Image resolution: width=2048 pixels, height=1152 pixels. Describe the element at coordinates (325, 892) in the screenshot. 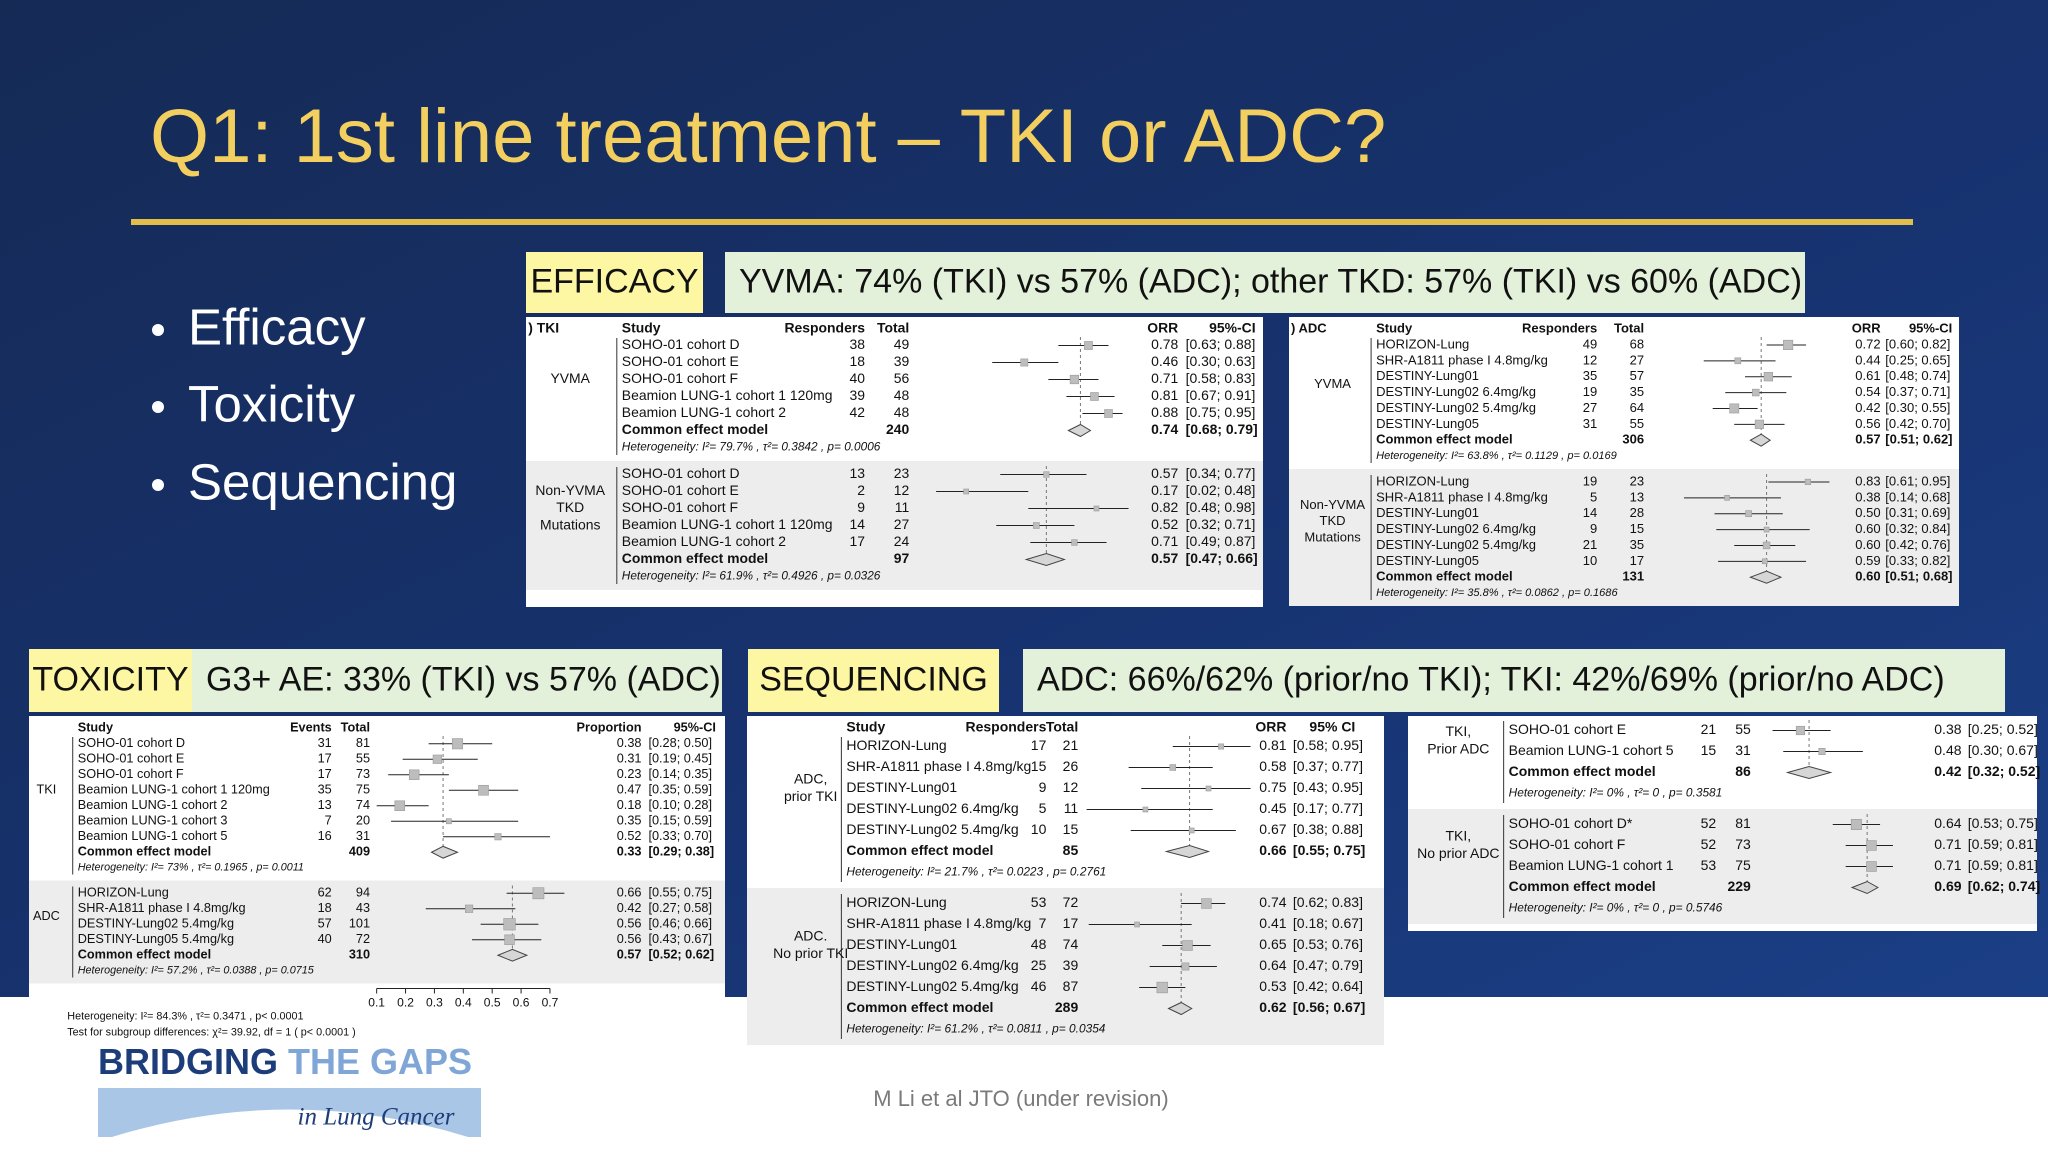

I see `responders: 62` at that location.